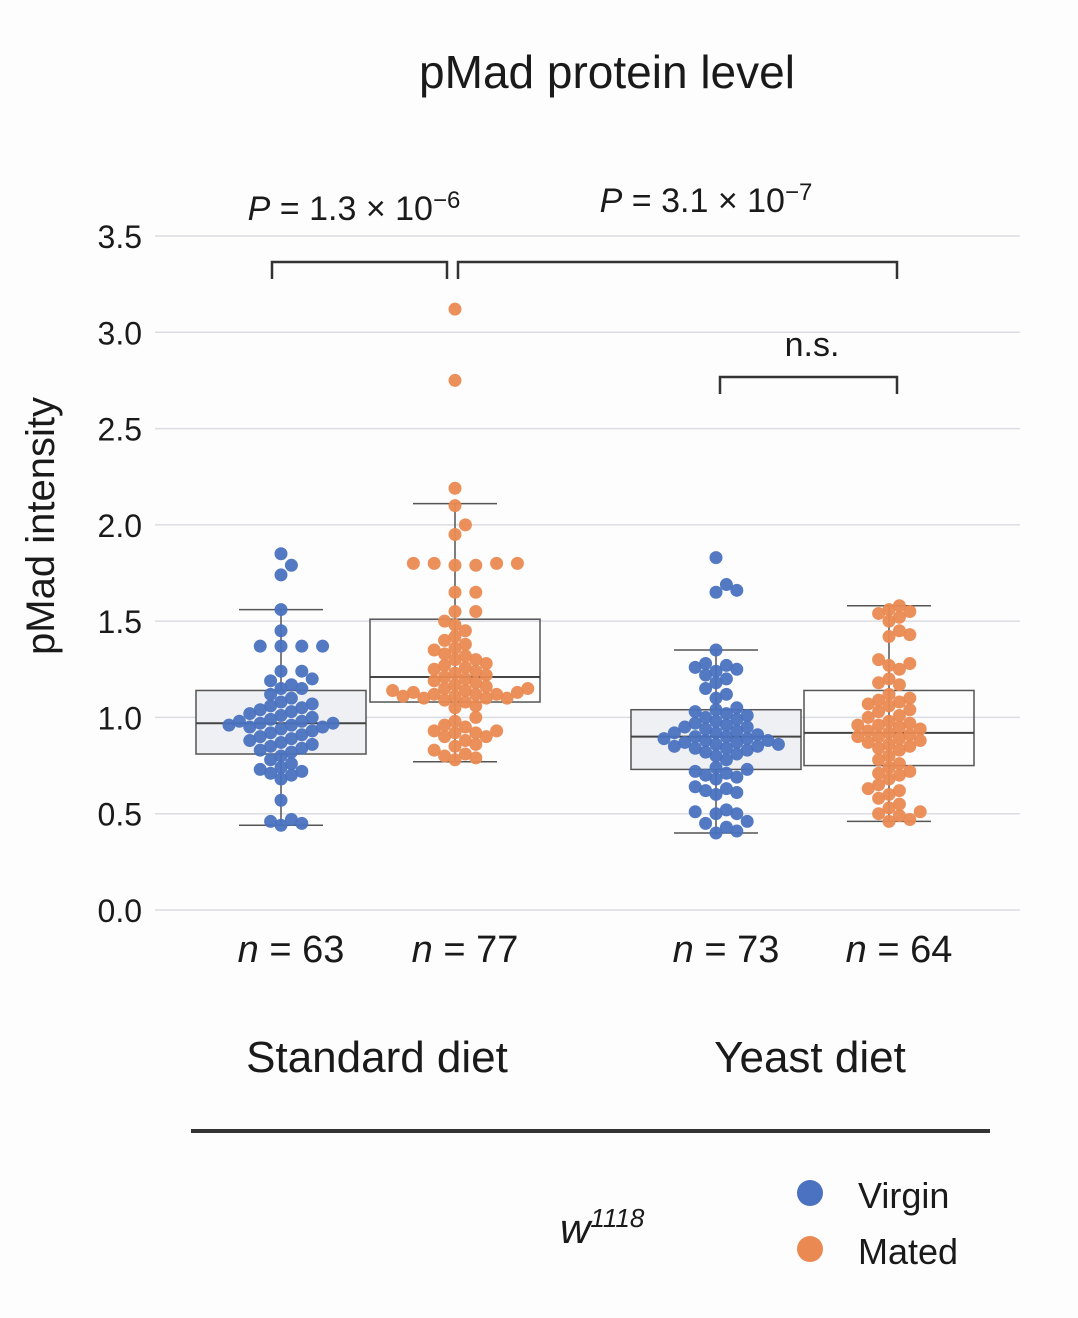 The height and width of the screenshot is (1318, 1078). What do you see at coordinates (120, 430) in the screenshot?
I see `y-tick-label: 2.5` at bounding box center [120, 430].